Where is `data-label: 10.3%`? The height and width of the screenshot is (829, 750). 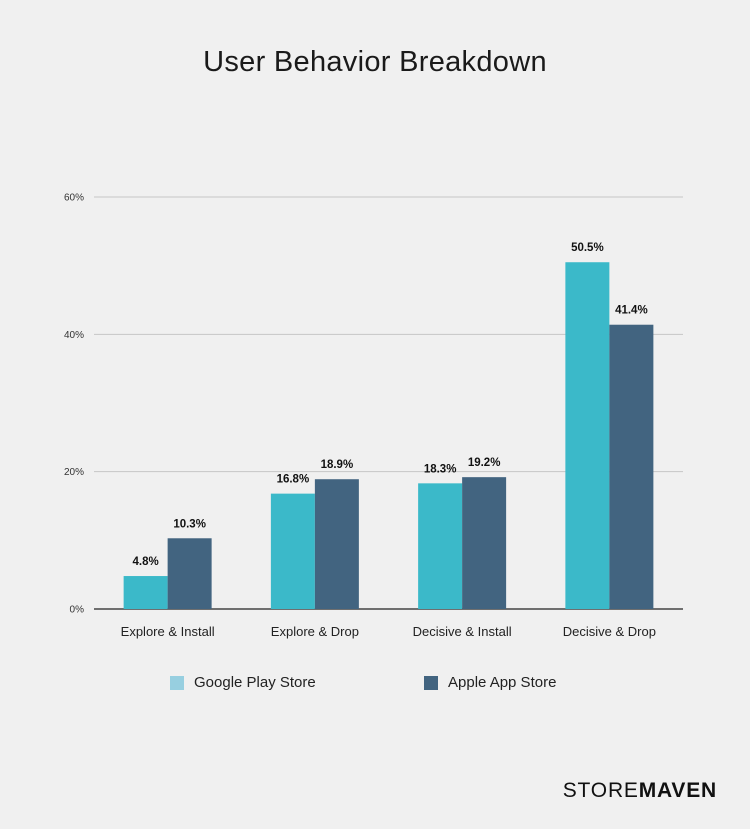 data-label: 10.3% is located at coordinates (189, 524).